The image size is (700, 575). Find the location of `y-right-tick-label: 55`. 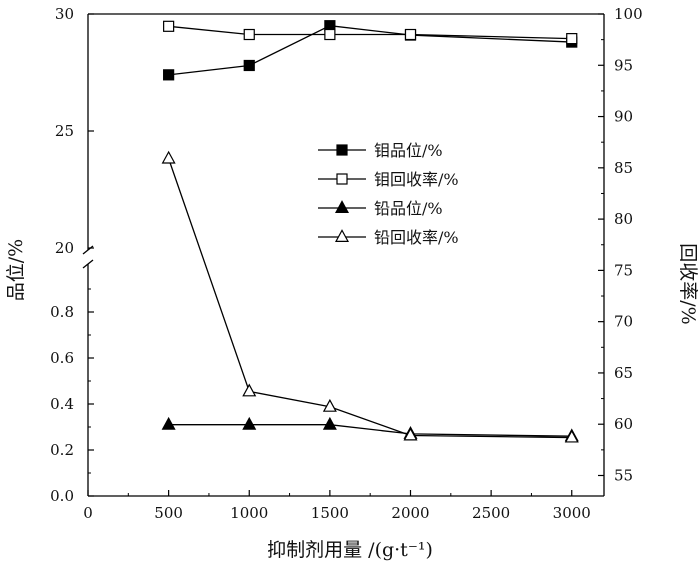

y-right-tick-label: 55 is located at coordinates (623, 475).